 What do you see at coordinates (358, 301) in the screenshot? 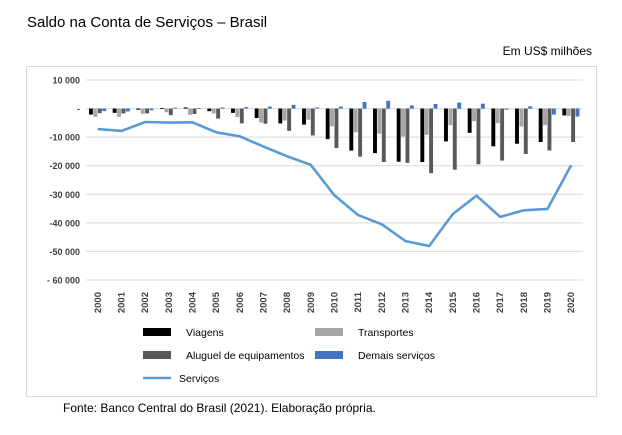
I see `x-tick-label: 2011` at bounding box center [358, 301].